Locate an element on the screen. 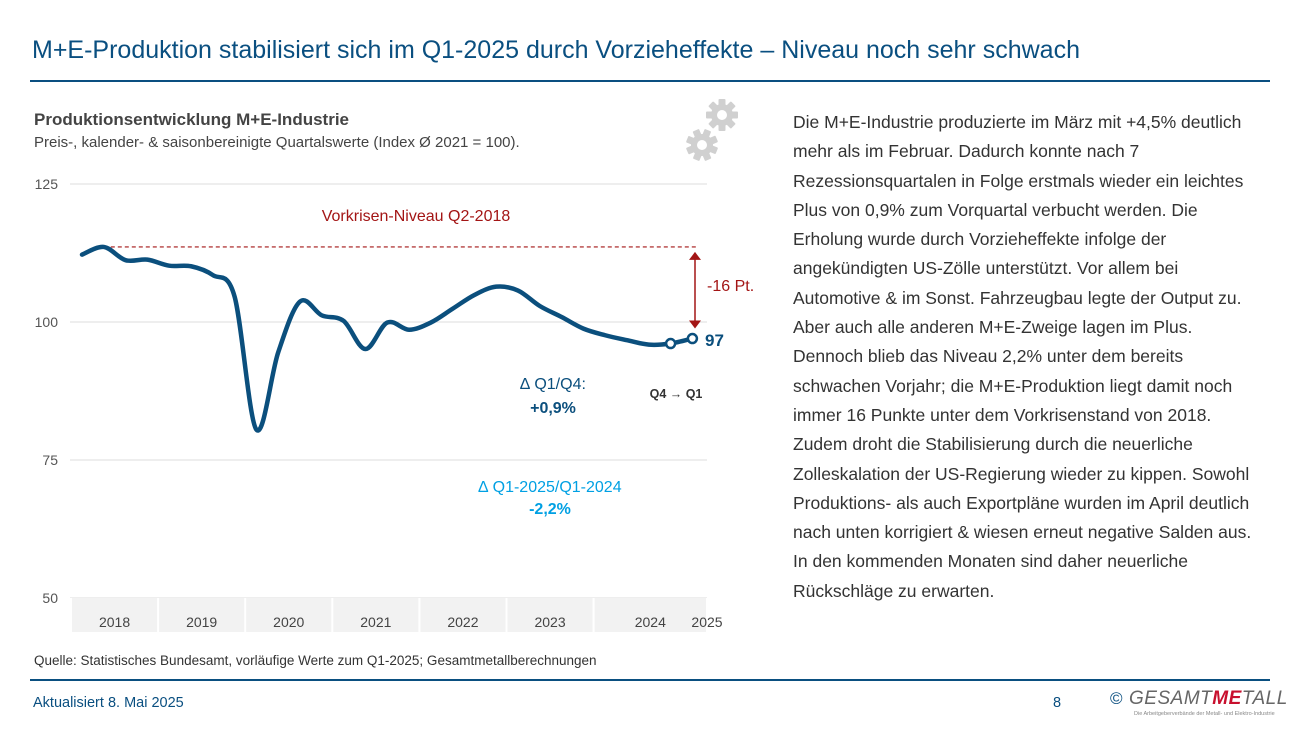 This screenshot has height=731, width=1300. series-line-production-index is located at coordinates (387, 338).